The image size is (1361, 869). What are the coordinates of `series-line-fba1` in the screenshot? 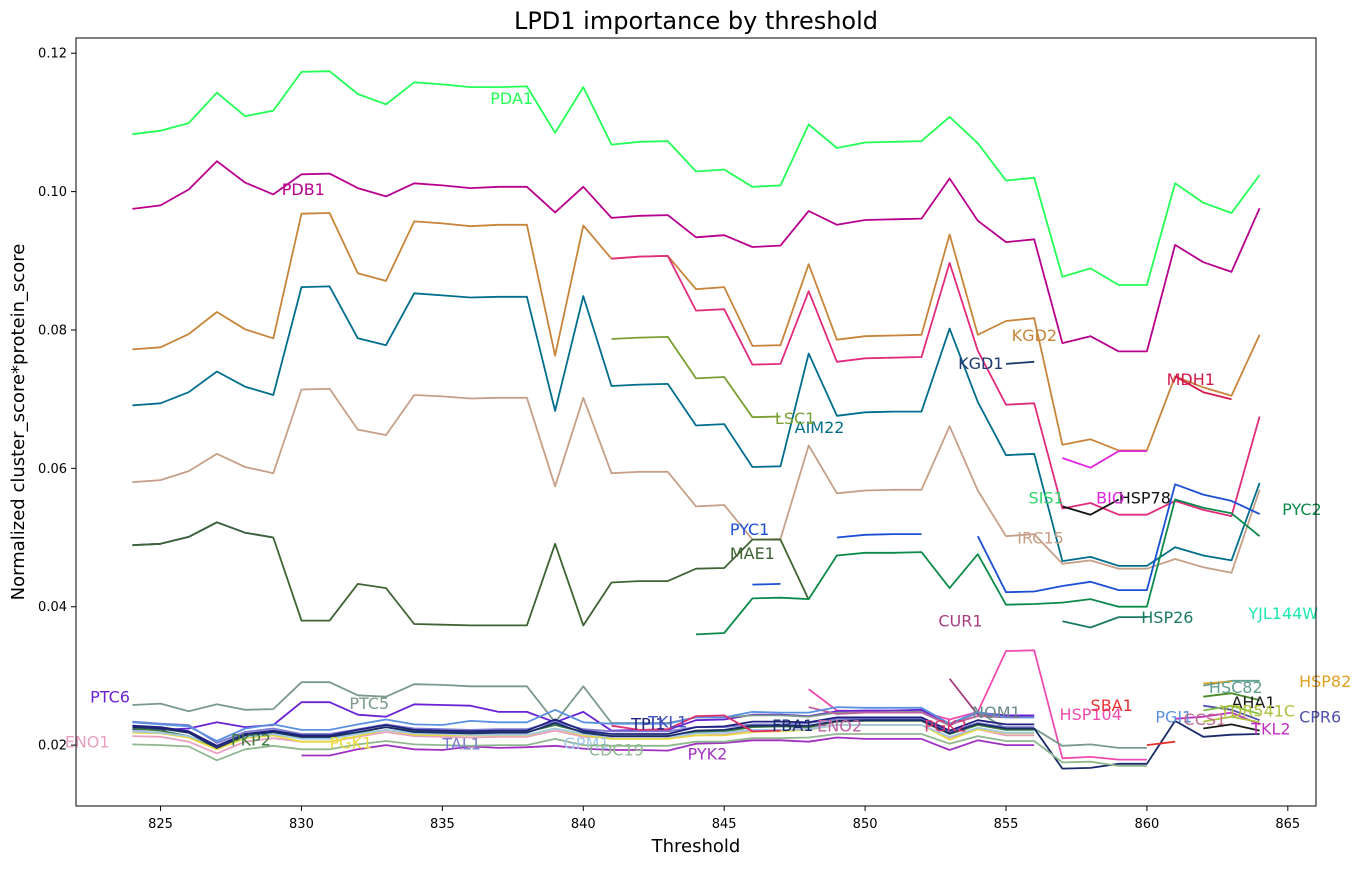 It's located at (696, 744).